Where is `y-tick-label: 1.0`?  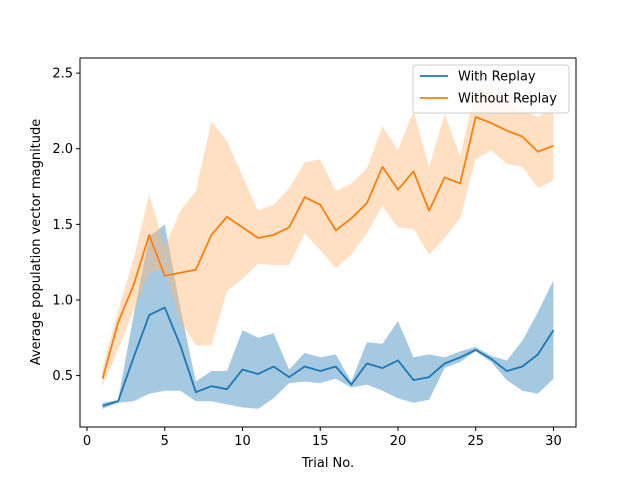
y-tick-label: 1.0 is located at coordinates (62, 300).